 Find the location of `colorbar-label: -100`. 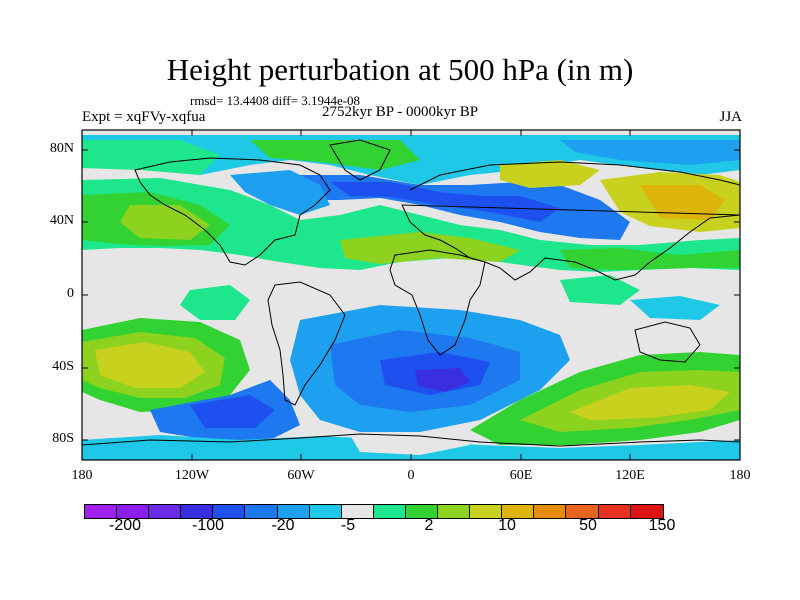

colorbar-label: -100 is located at coordinates (208, 525).